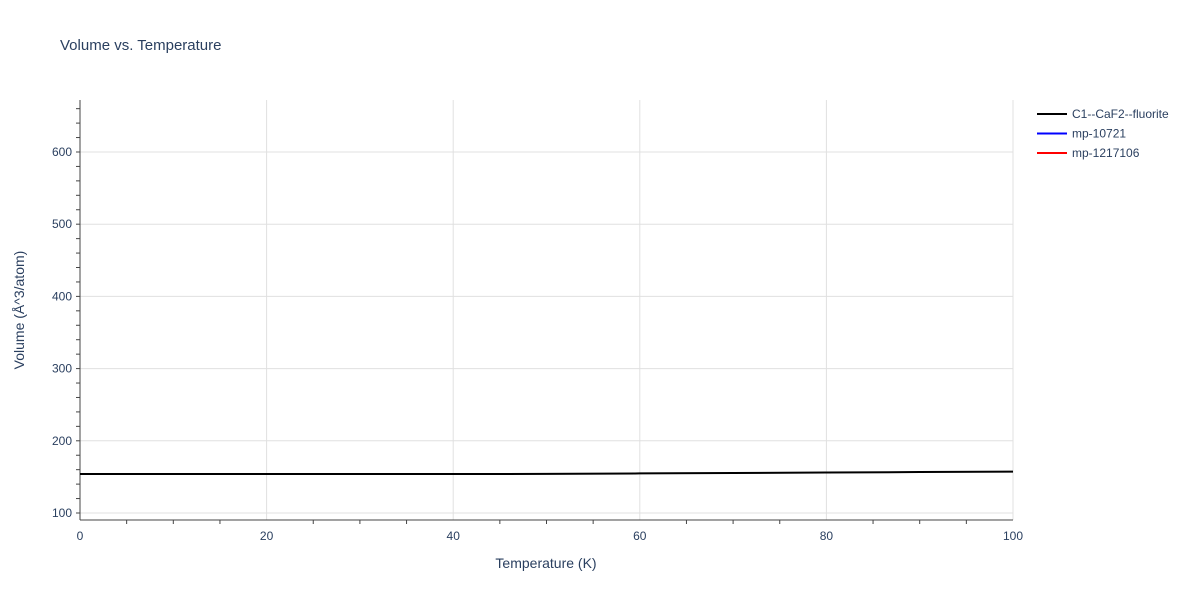  Describe the element at coordinates (62, 152) in the screenshot. I see `y-tick-label: 600` at that location.